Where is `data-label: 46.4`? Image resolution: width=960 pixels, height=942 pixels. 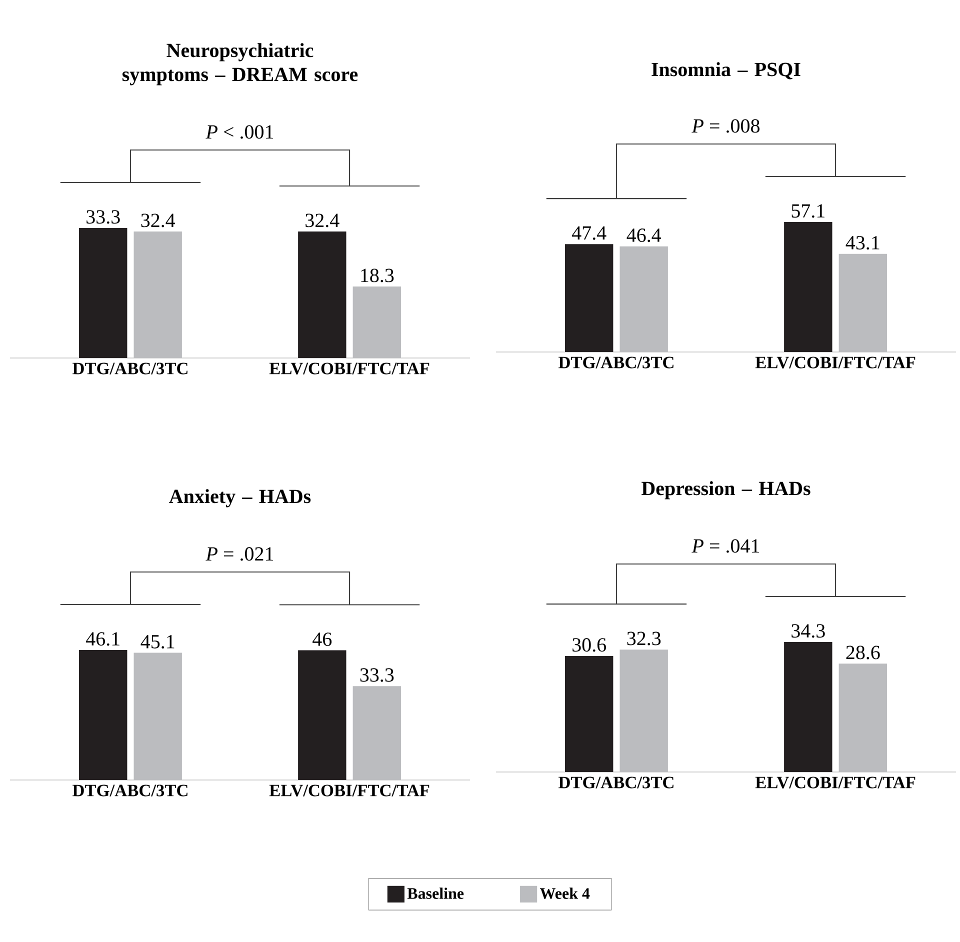
data-label: 46.4 is located at coordinates (644, 235).